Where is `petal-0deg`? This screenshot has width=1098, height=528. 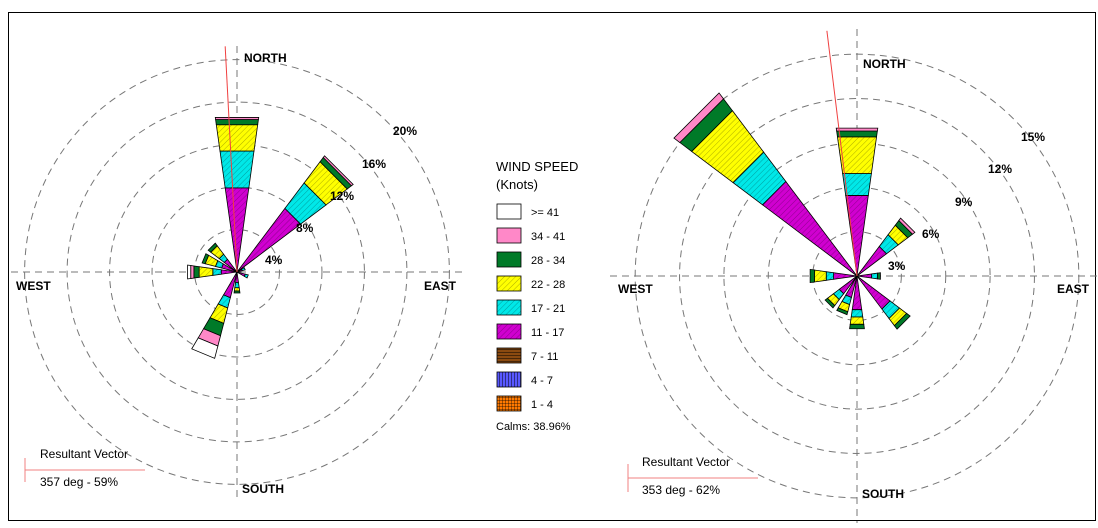
petal-0deg is located at coordinates (237, 195).